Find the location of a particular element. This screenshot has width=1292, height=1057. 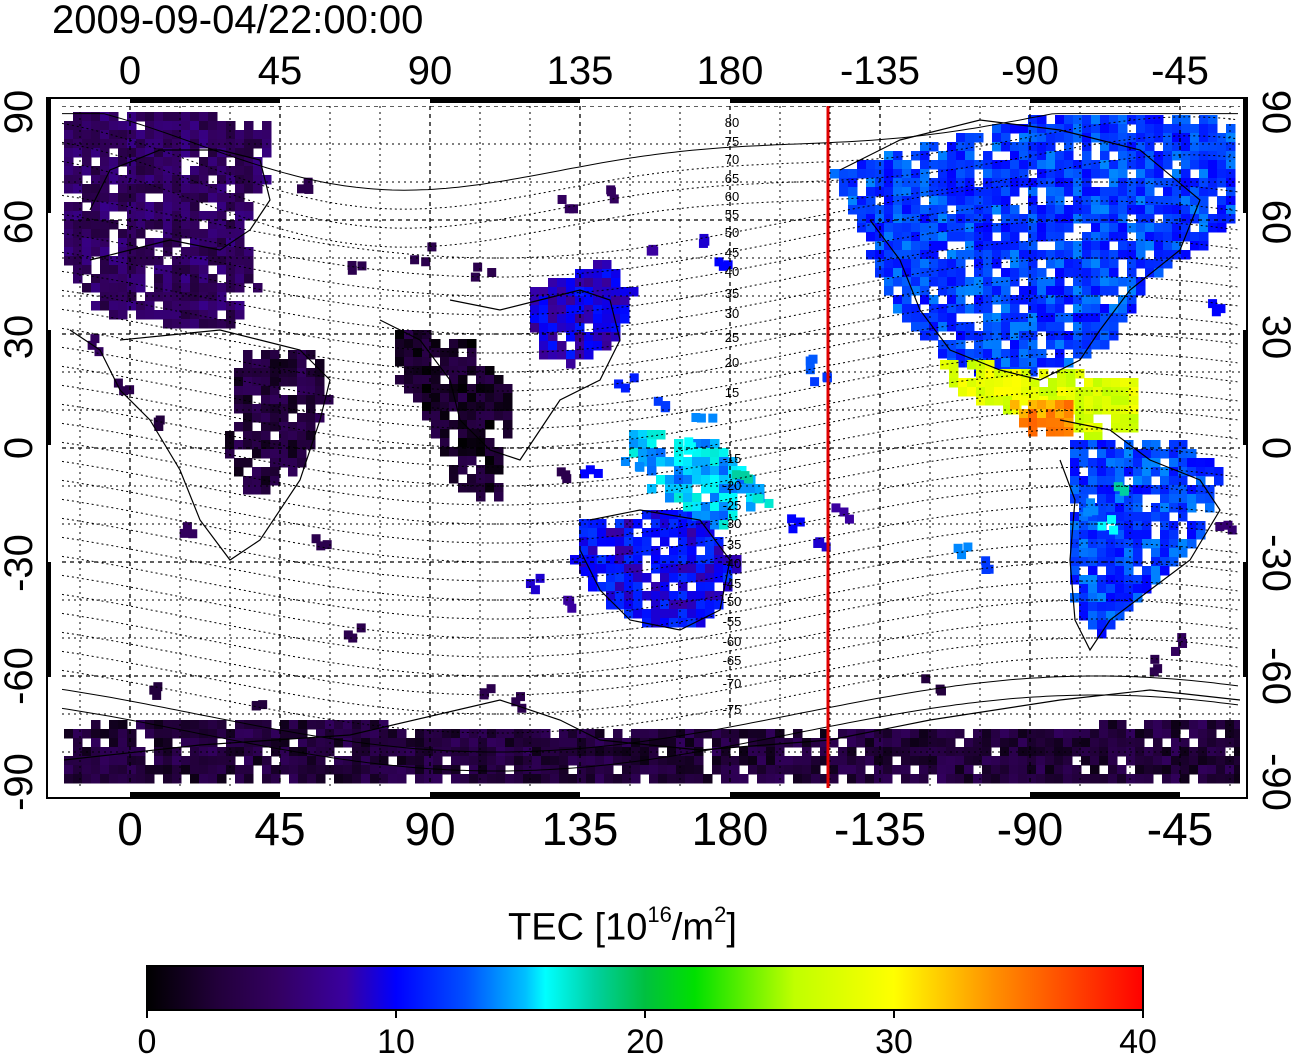

right-lat-tick: 0 is located at coordinates (1273, 448).